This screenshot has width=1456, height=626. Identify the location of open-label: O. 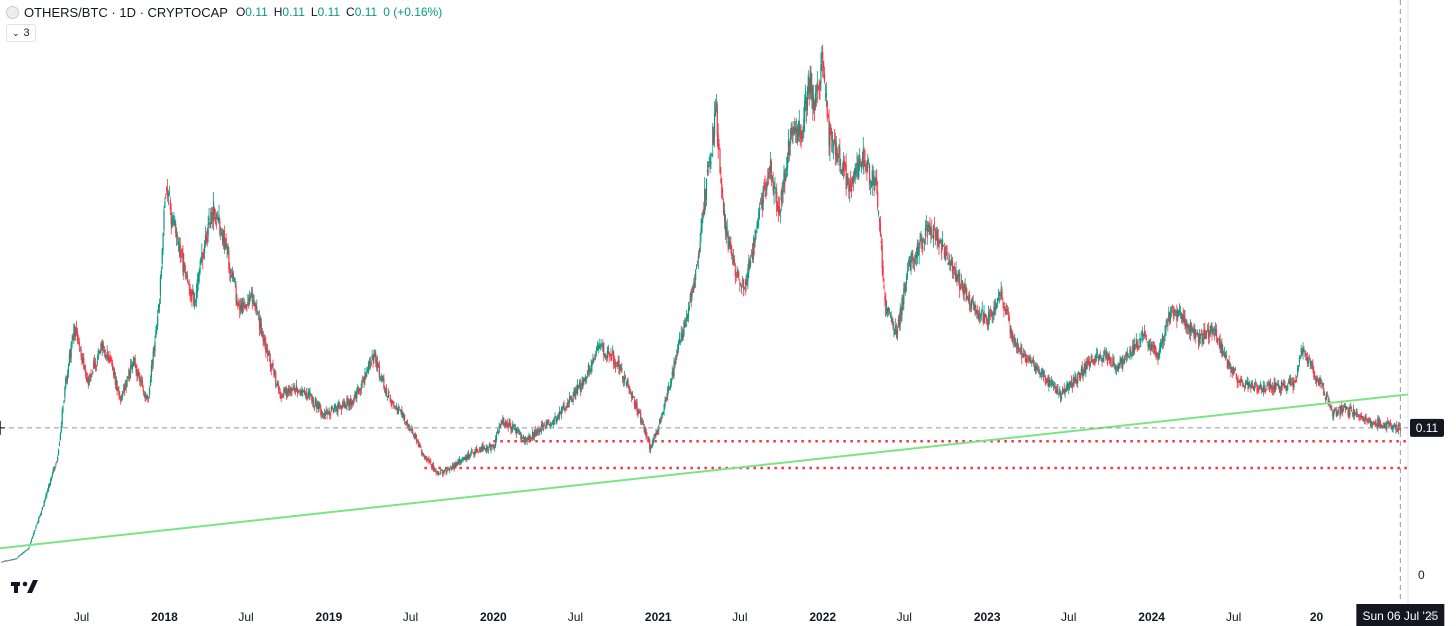
(240, 12).